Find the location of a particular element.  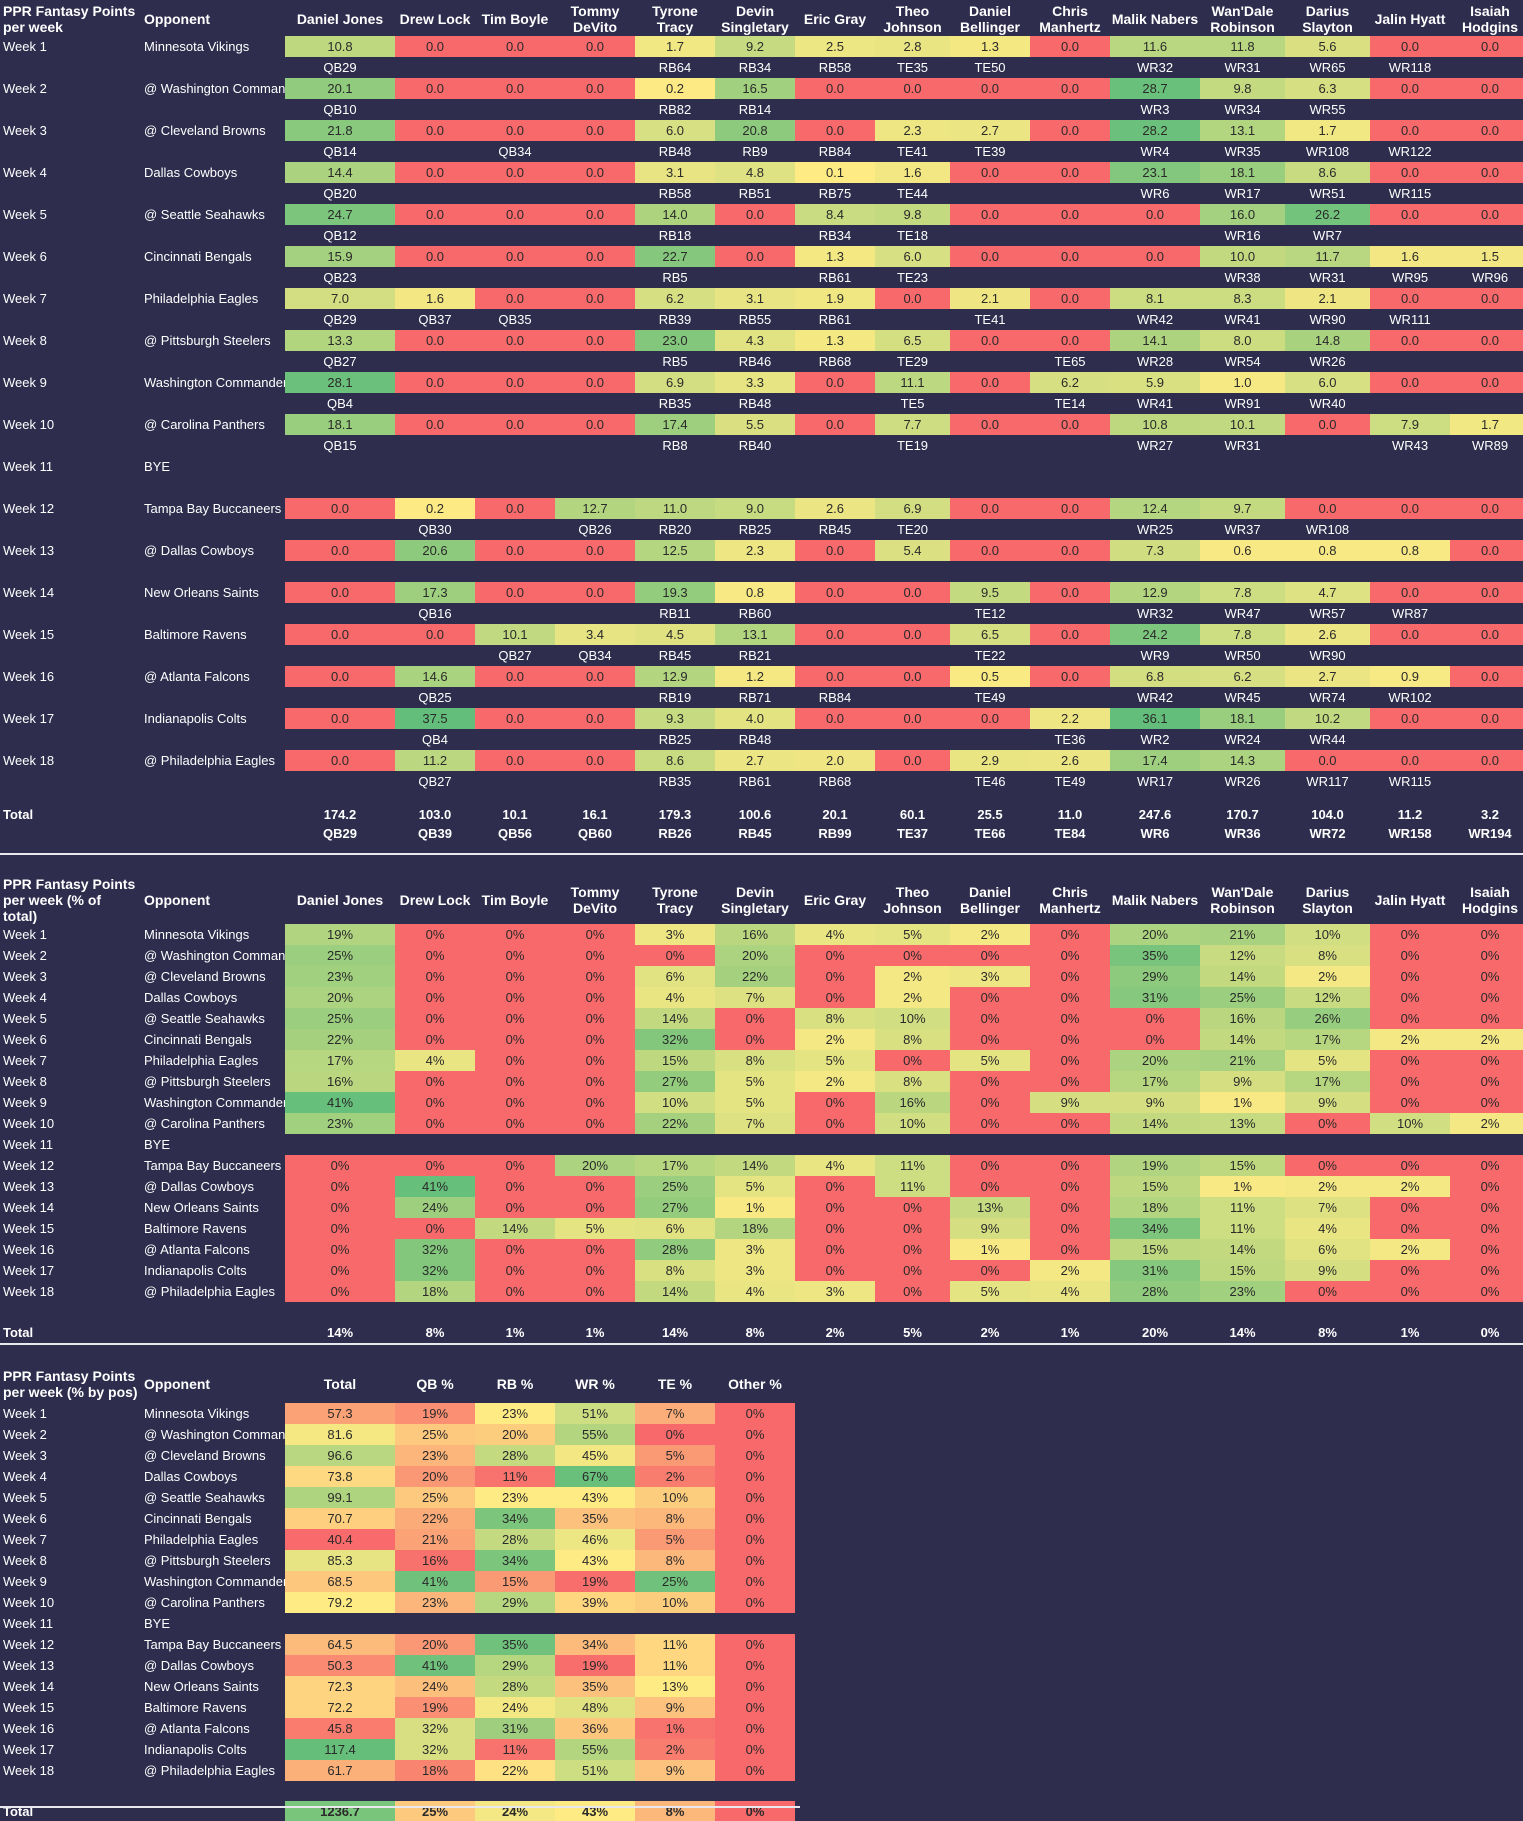

percent-cell: 22% is located at coordinates (675, 1123).